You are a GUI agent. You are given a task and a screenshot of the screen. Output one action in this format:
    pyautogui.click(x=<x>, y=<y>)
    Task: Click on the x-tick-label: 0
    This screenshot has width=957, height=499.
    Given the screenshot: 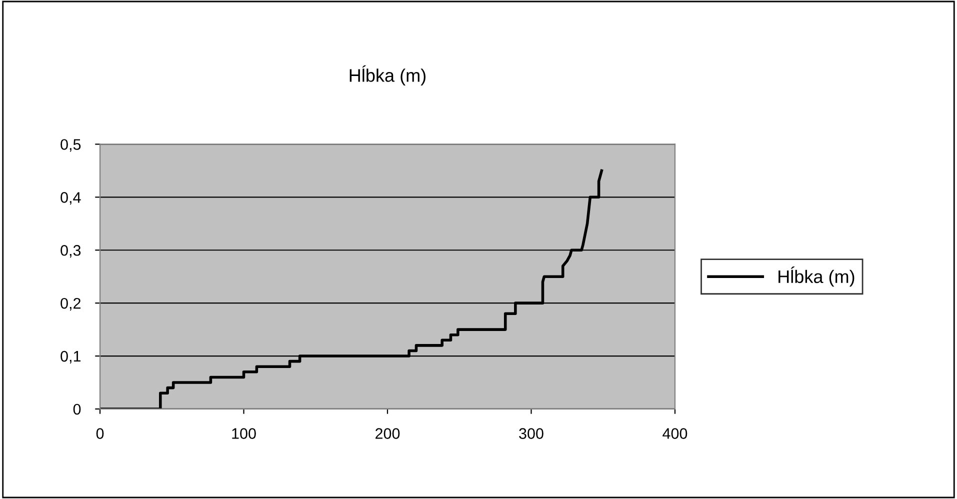 What is the action you would take?
    pyautogui.click(x=100, y=433)
    